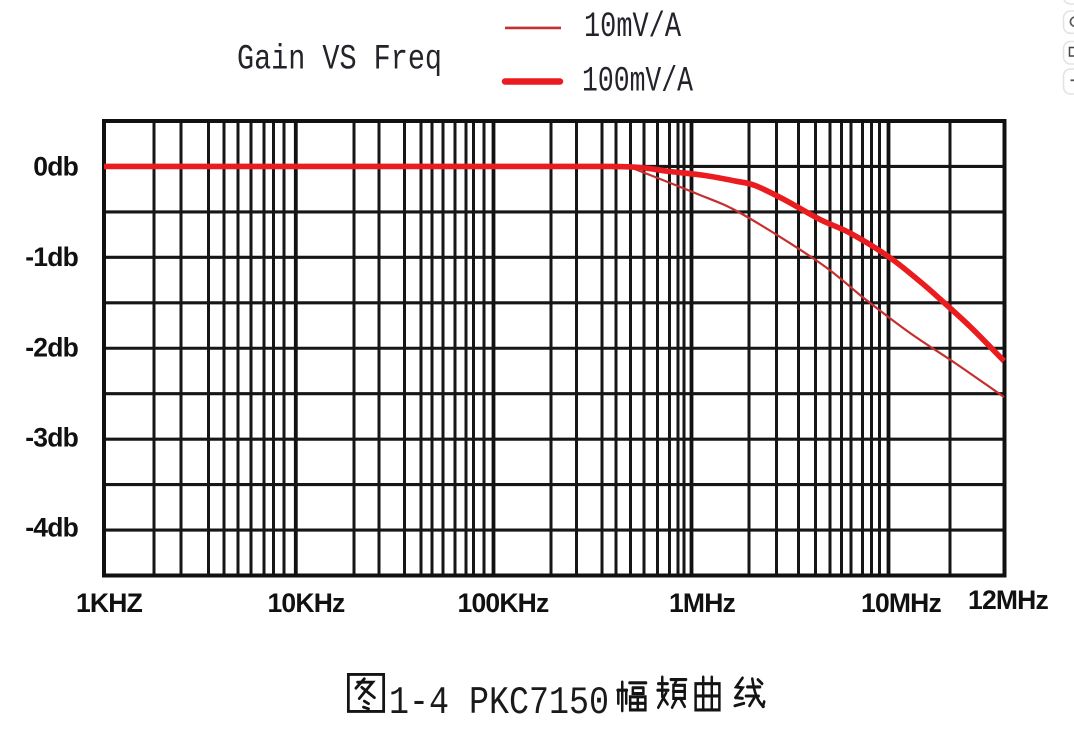 The height and width of the screenshot is (730, 1074). Describe the element at coordinates (637, 82) in the screenshot. I see `svg-text: 100mV/A` at that location.